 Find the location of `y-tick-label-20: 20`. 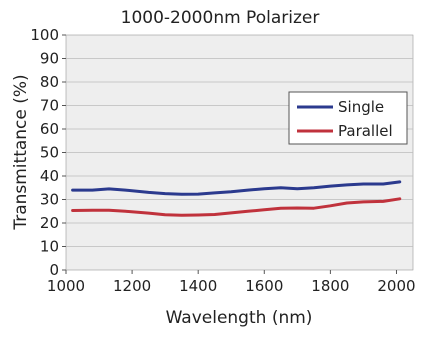

y-tick-label-20: 20 is located at coordinates (49, 223).